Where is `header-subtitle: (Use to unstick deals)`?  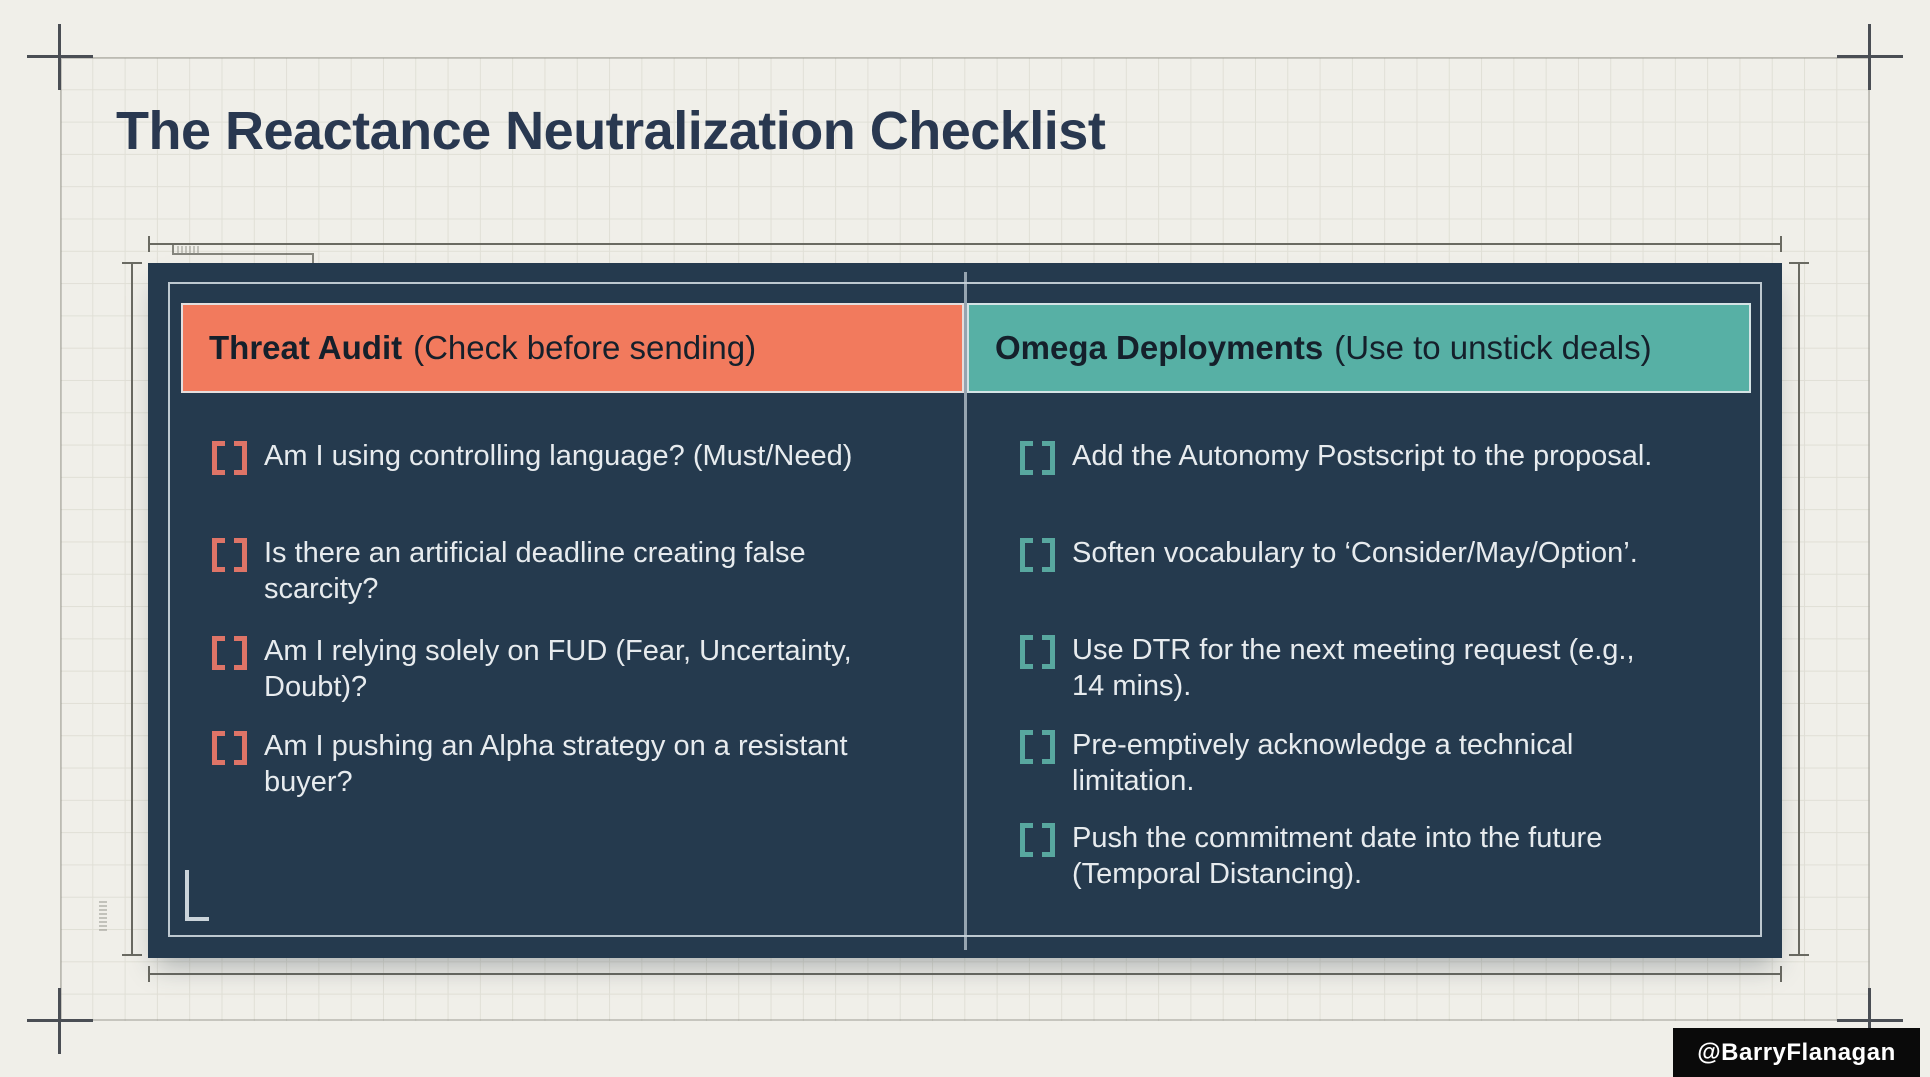
header-subtitle: (Use to unstick deals) is located at coordinates (1493, 347).